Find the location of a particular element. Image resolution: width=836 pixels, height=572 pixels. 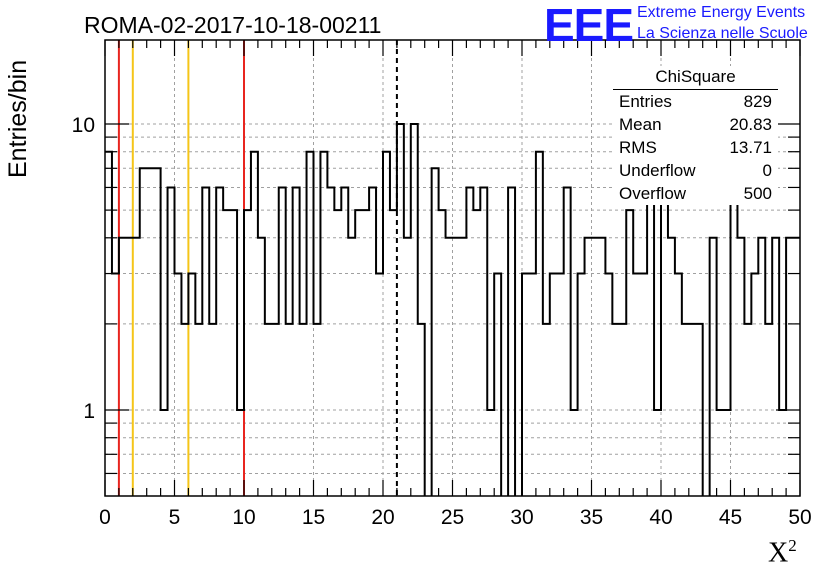

x-axis-label-sup: 2 is located at coordinates (792, 545).